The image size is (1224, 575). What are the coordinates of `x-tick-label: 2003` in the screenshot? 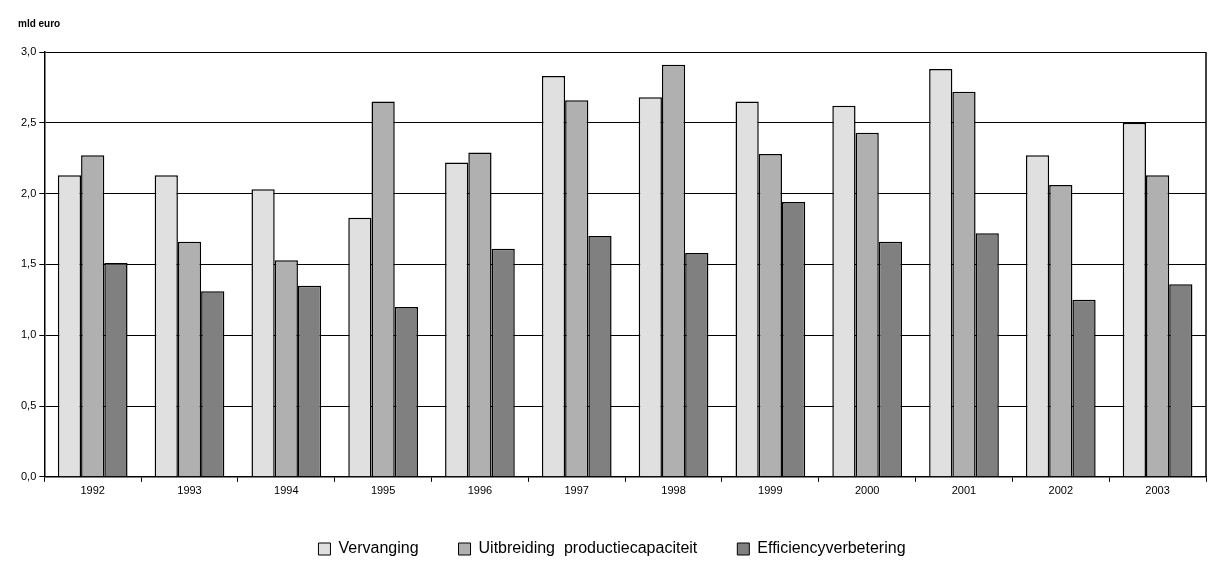 It's located at (1157, 490).